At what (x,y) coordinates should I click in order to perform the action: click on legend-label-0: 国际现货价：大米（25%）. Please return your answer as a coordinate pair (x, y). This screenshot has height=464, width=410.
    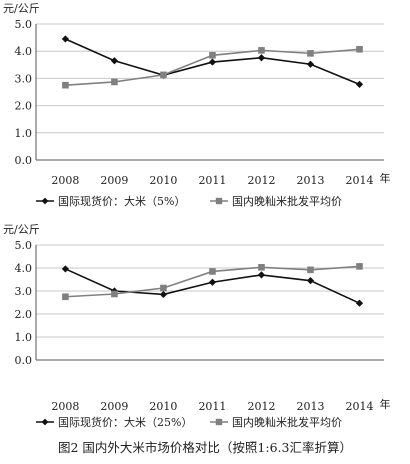
    Looking at the image, I should click on (125, 422).